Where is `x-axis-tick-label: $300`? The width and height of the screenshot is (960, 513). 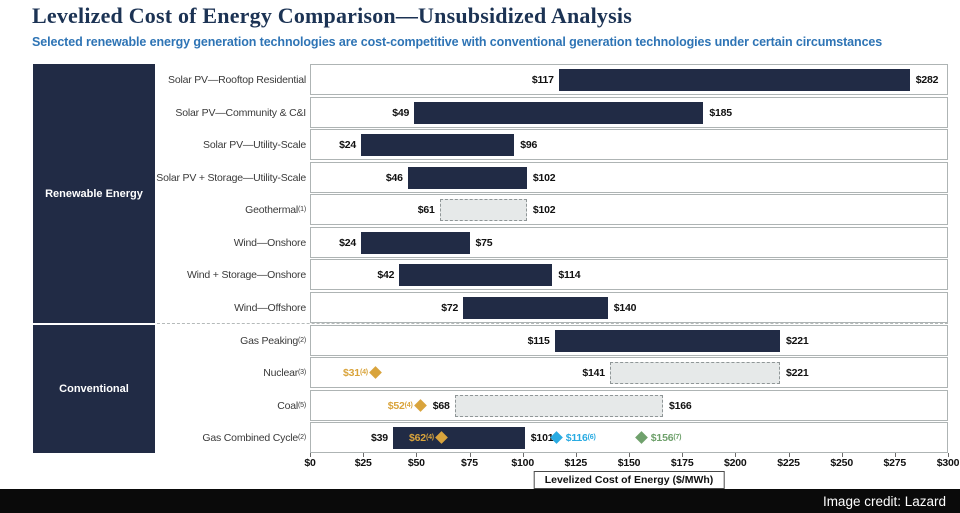 x-axis-tick-label: $300 is located at coordinates (948, 463).